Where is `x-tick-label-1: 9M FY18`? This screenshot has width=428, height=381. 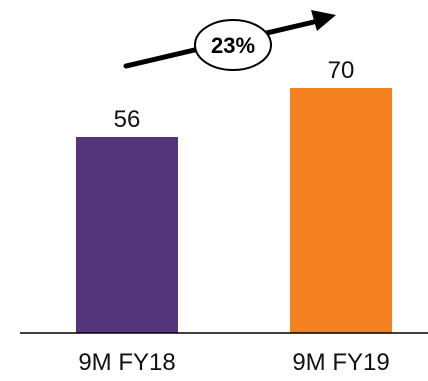
x-tick-label-1: 9M FY18 is located at coordinates (126, 362).